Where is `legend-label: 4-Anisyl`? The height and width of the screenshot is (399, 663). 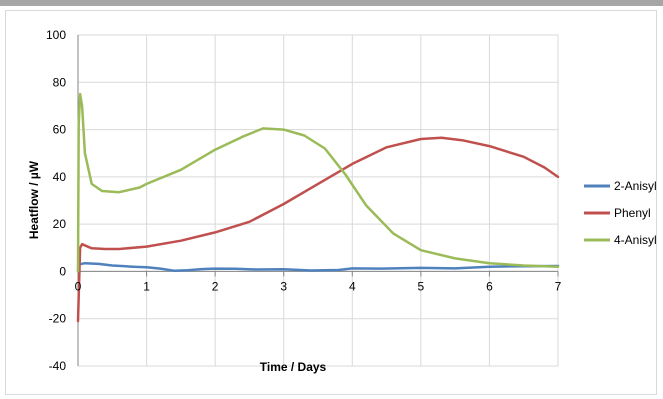
legend-label: 4-Anisyl is located at coordinates (635, 240).